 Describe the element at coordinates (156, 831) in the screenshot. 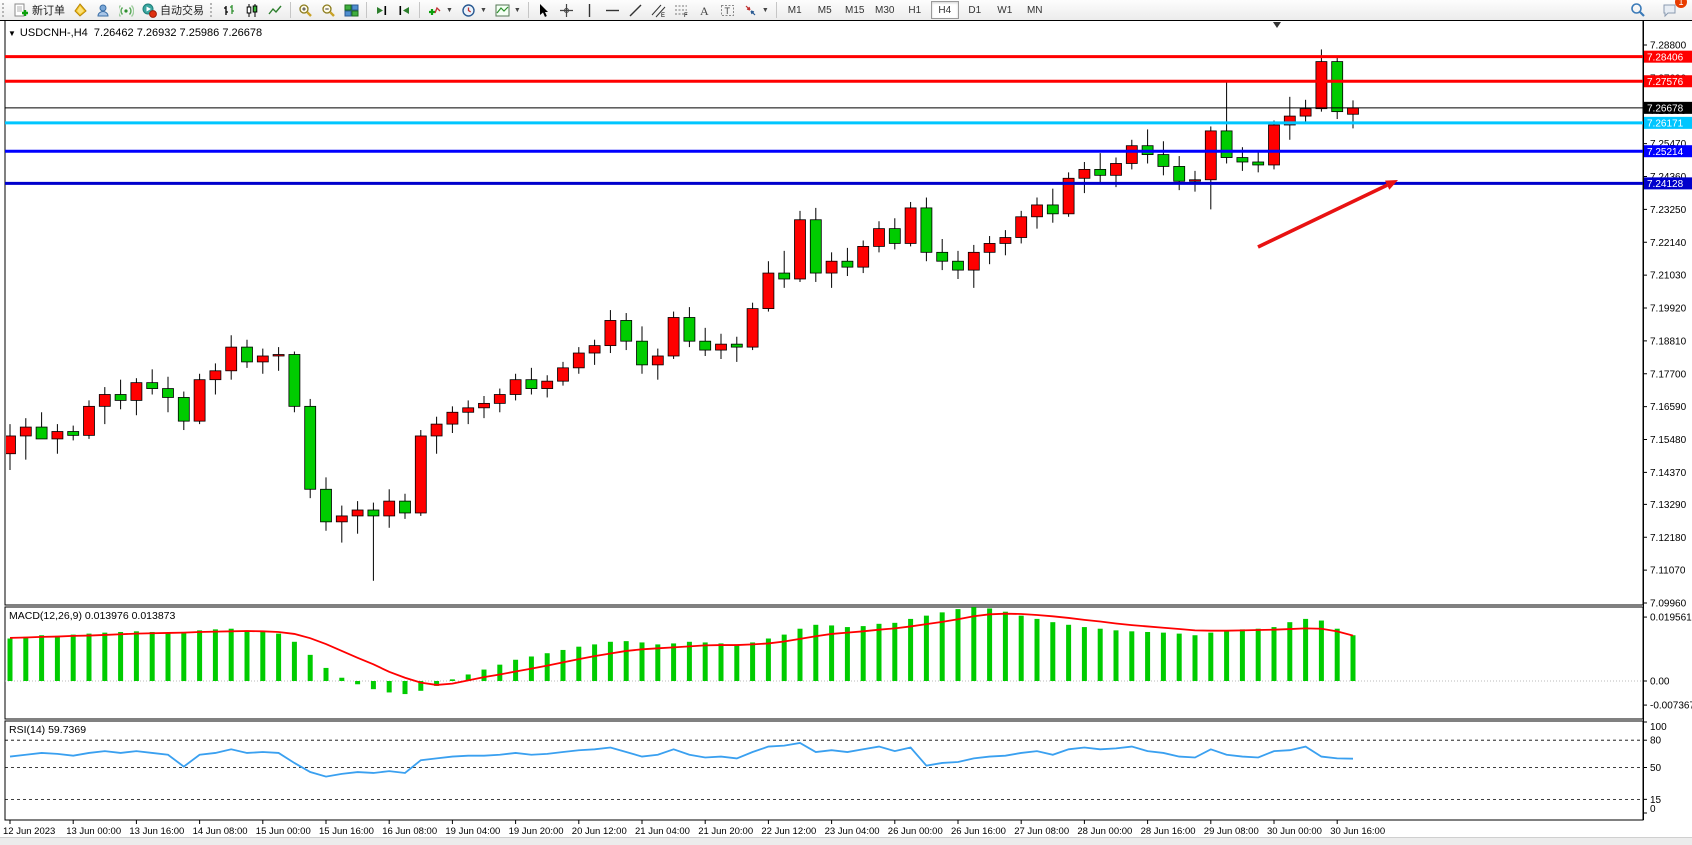

I see `time-tick-label: 13 Jun 16:00` at that location.